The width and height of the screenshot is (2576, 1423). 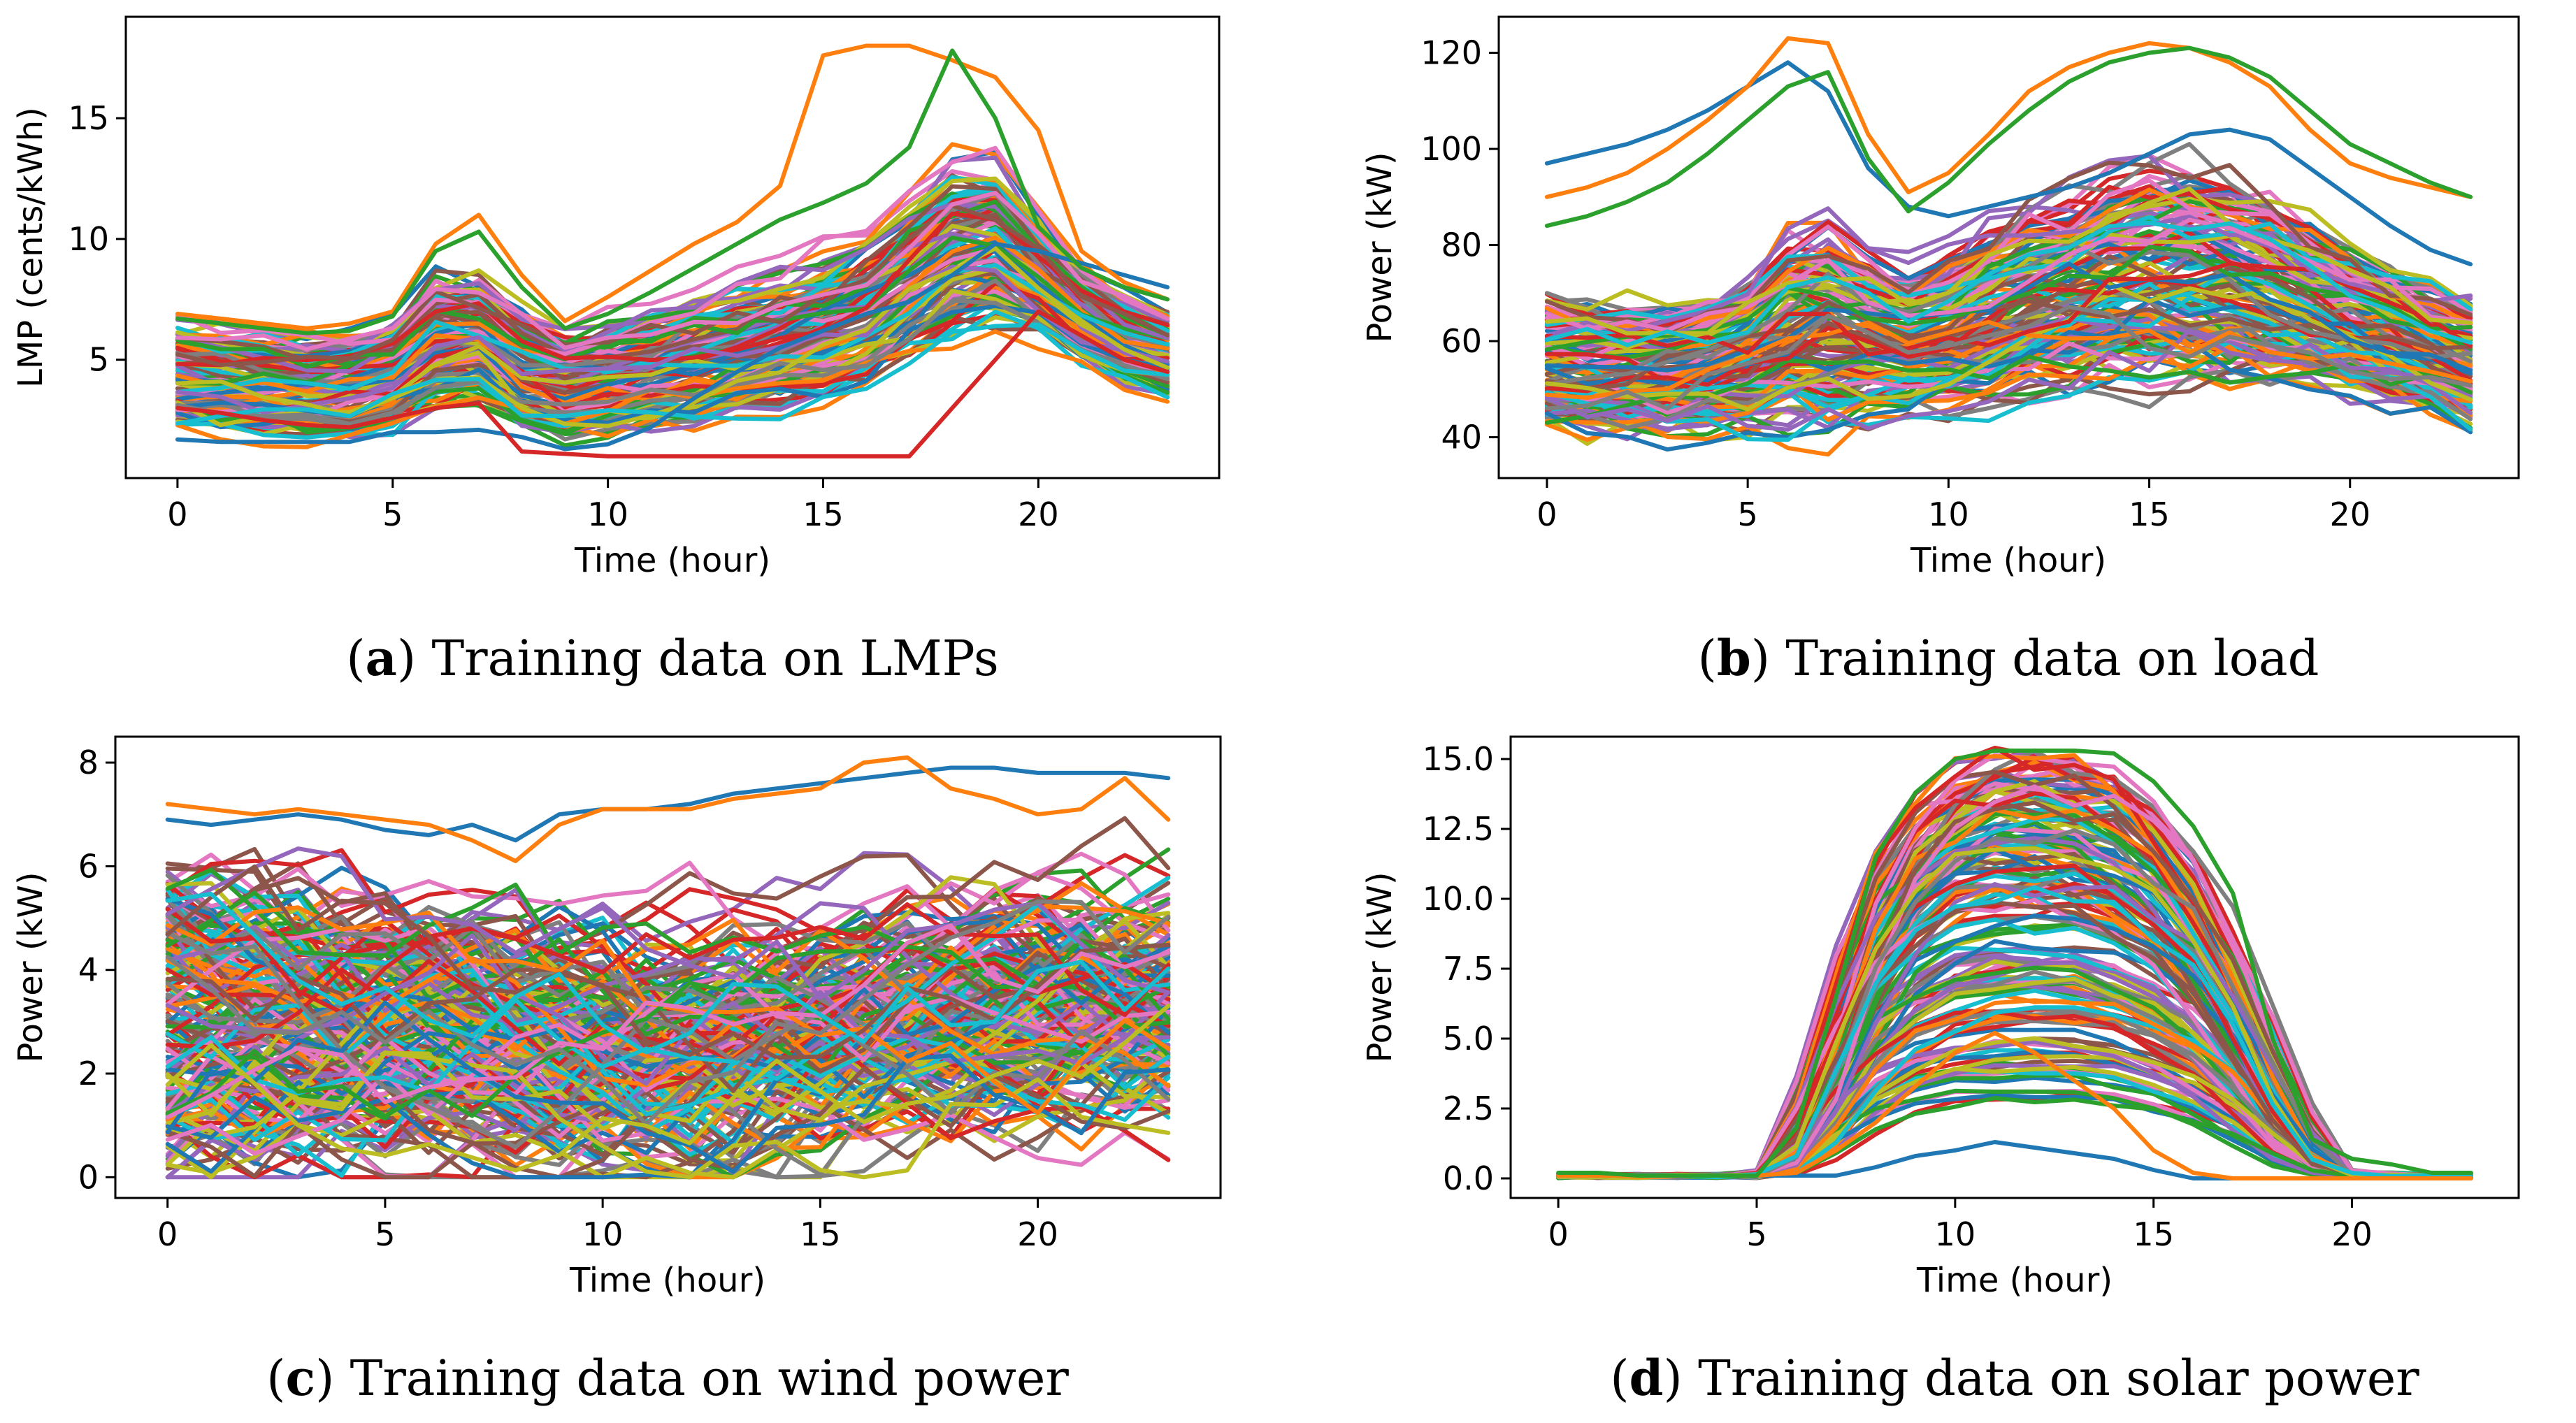 What do you see at coordinates (2349, 514) in the screenshot?
I see `load-x-tick-label: 20` at bounding box center [2349, 514].